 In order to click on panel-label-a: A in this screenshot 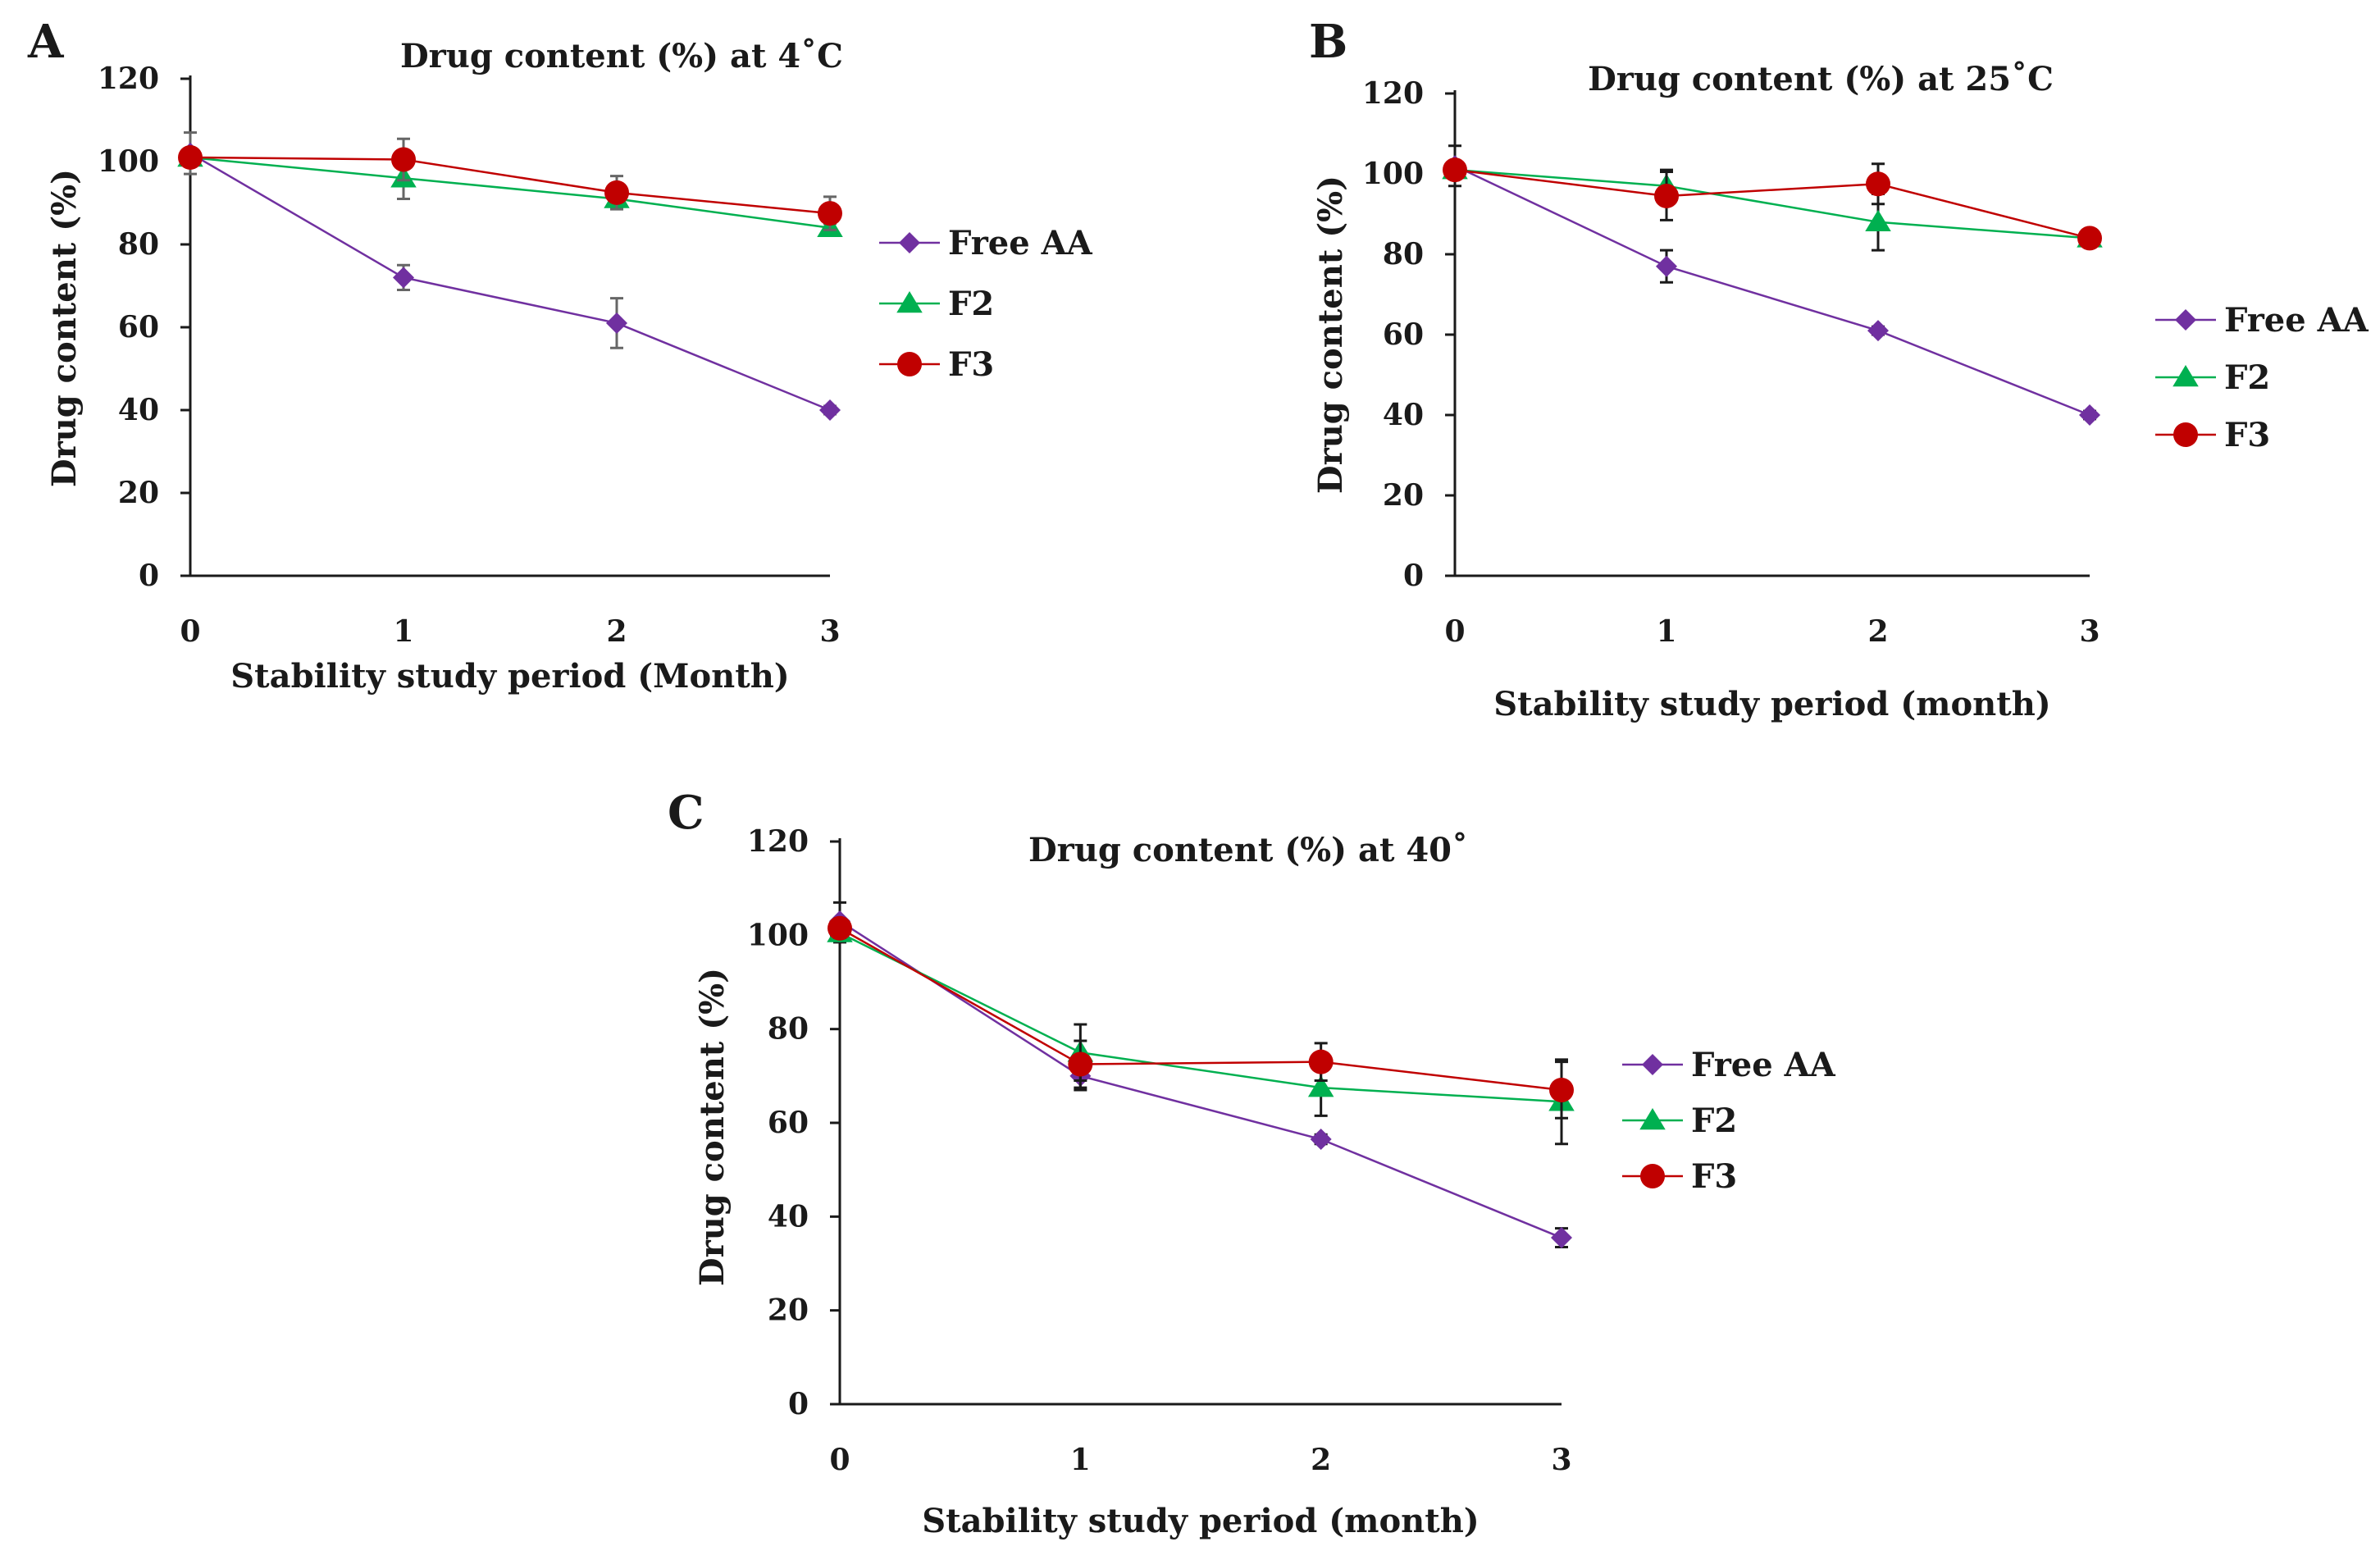, I will do `click(46, 42)`.